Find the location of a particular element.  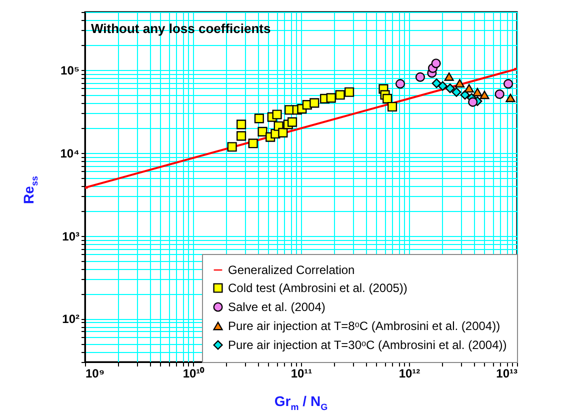

x-tick-label: 10⁹ is located at coordinates (95, 373).